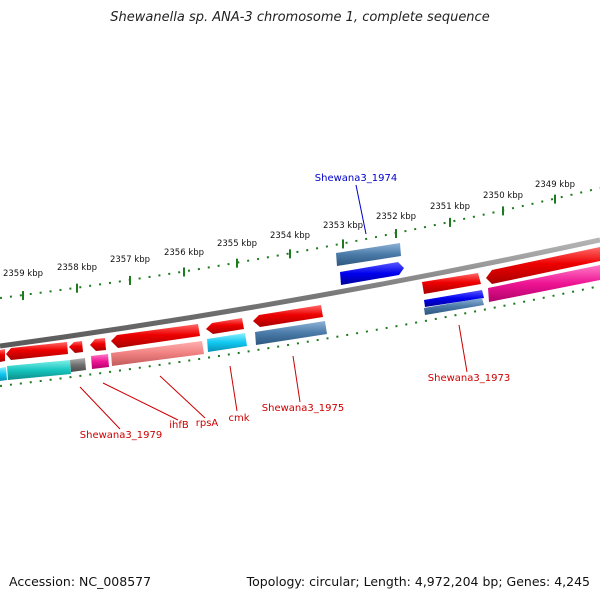 The image size is (600, 600). Describe the element at coordinates (237, 244) in the screenshot. I see `tick-label: 2355 kbp` at that location.